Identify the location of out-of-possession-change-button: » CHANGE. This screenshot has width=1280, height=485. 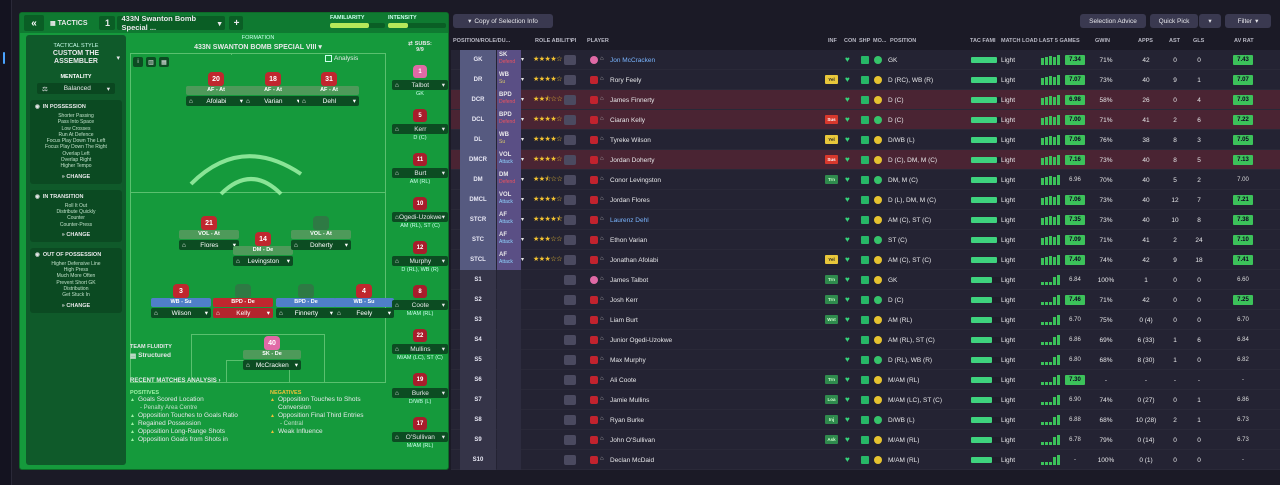
(76, 305).